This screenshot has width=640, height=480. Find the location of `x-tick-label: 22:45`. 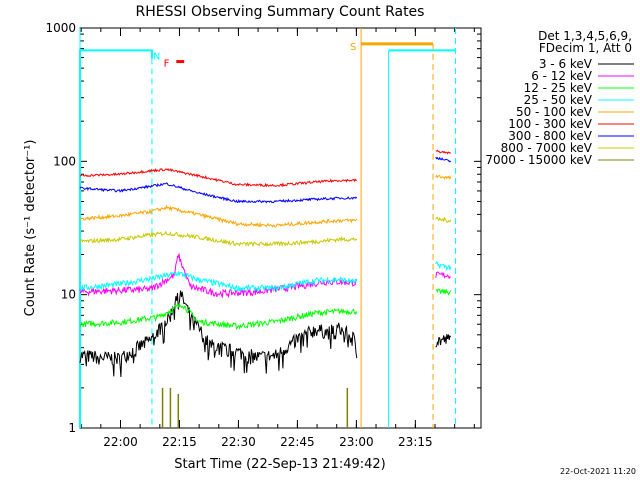

x-tick-label: 22:45 is located at coordinates (297, 442).